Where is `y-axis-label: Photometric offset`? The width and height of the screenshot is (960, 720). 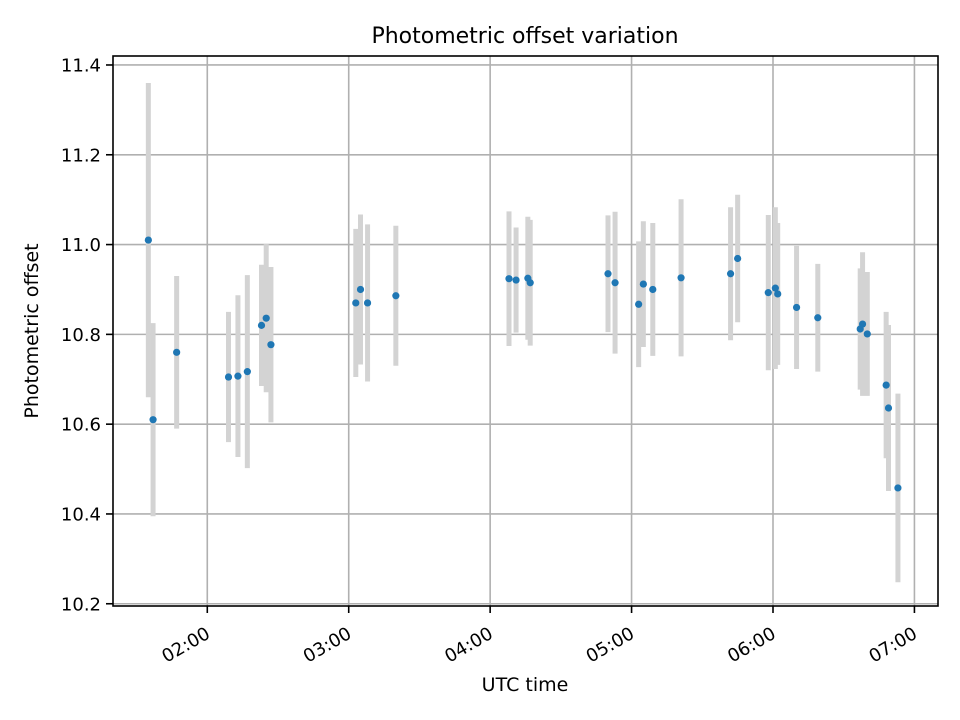 y-axis-label: Photometric offset is located at coordinates (32, 330).